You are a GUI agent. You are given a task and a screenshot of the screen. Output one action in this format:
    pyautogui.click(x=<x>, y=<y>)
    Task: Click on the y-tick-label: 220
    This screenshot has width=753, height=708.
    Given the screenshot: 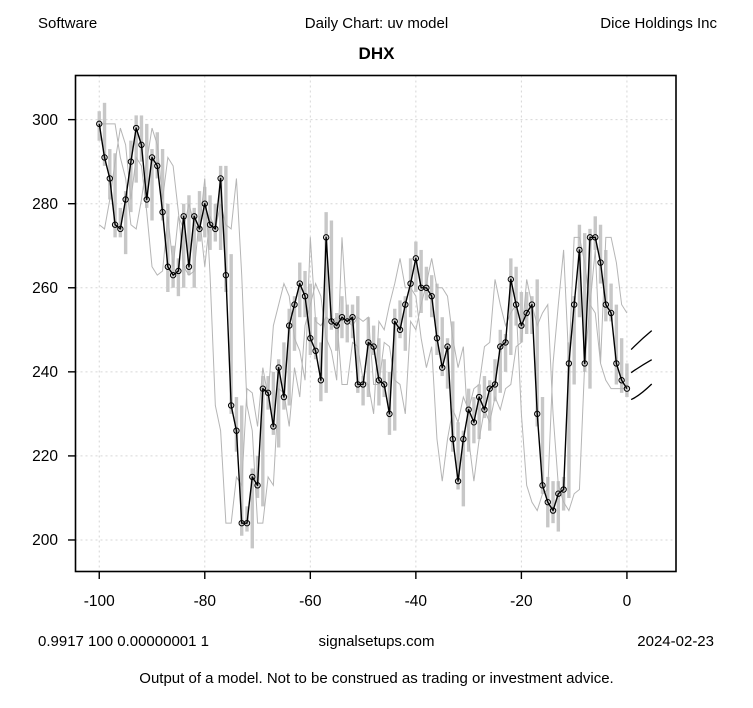 What is the action you would take?
    pyautogui.click(x=45, y=456)
    